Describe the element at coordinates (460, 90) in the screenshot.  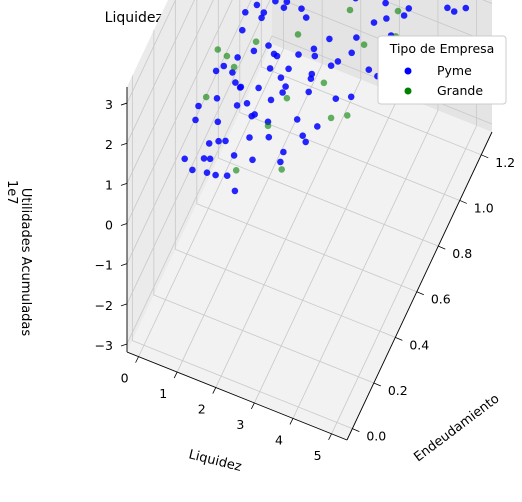
I see `legend-label-grande: Grande` at that location.